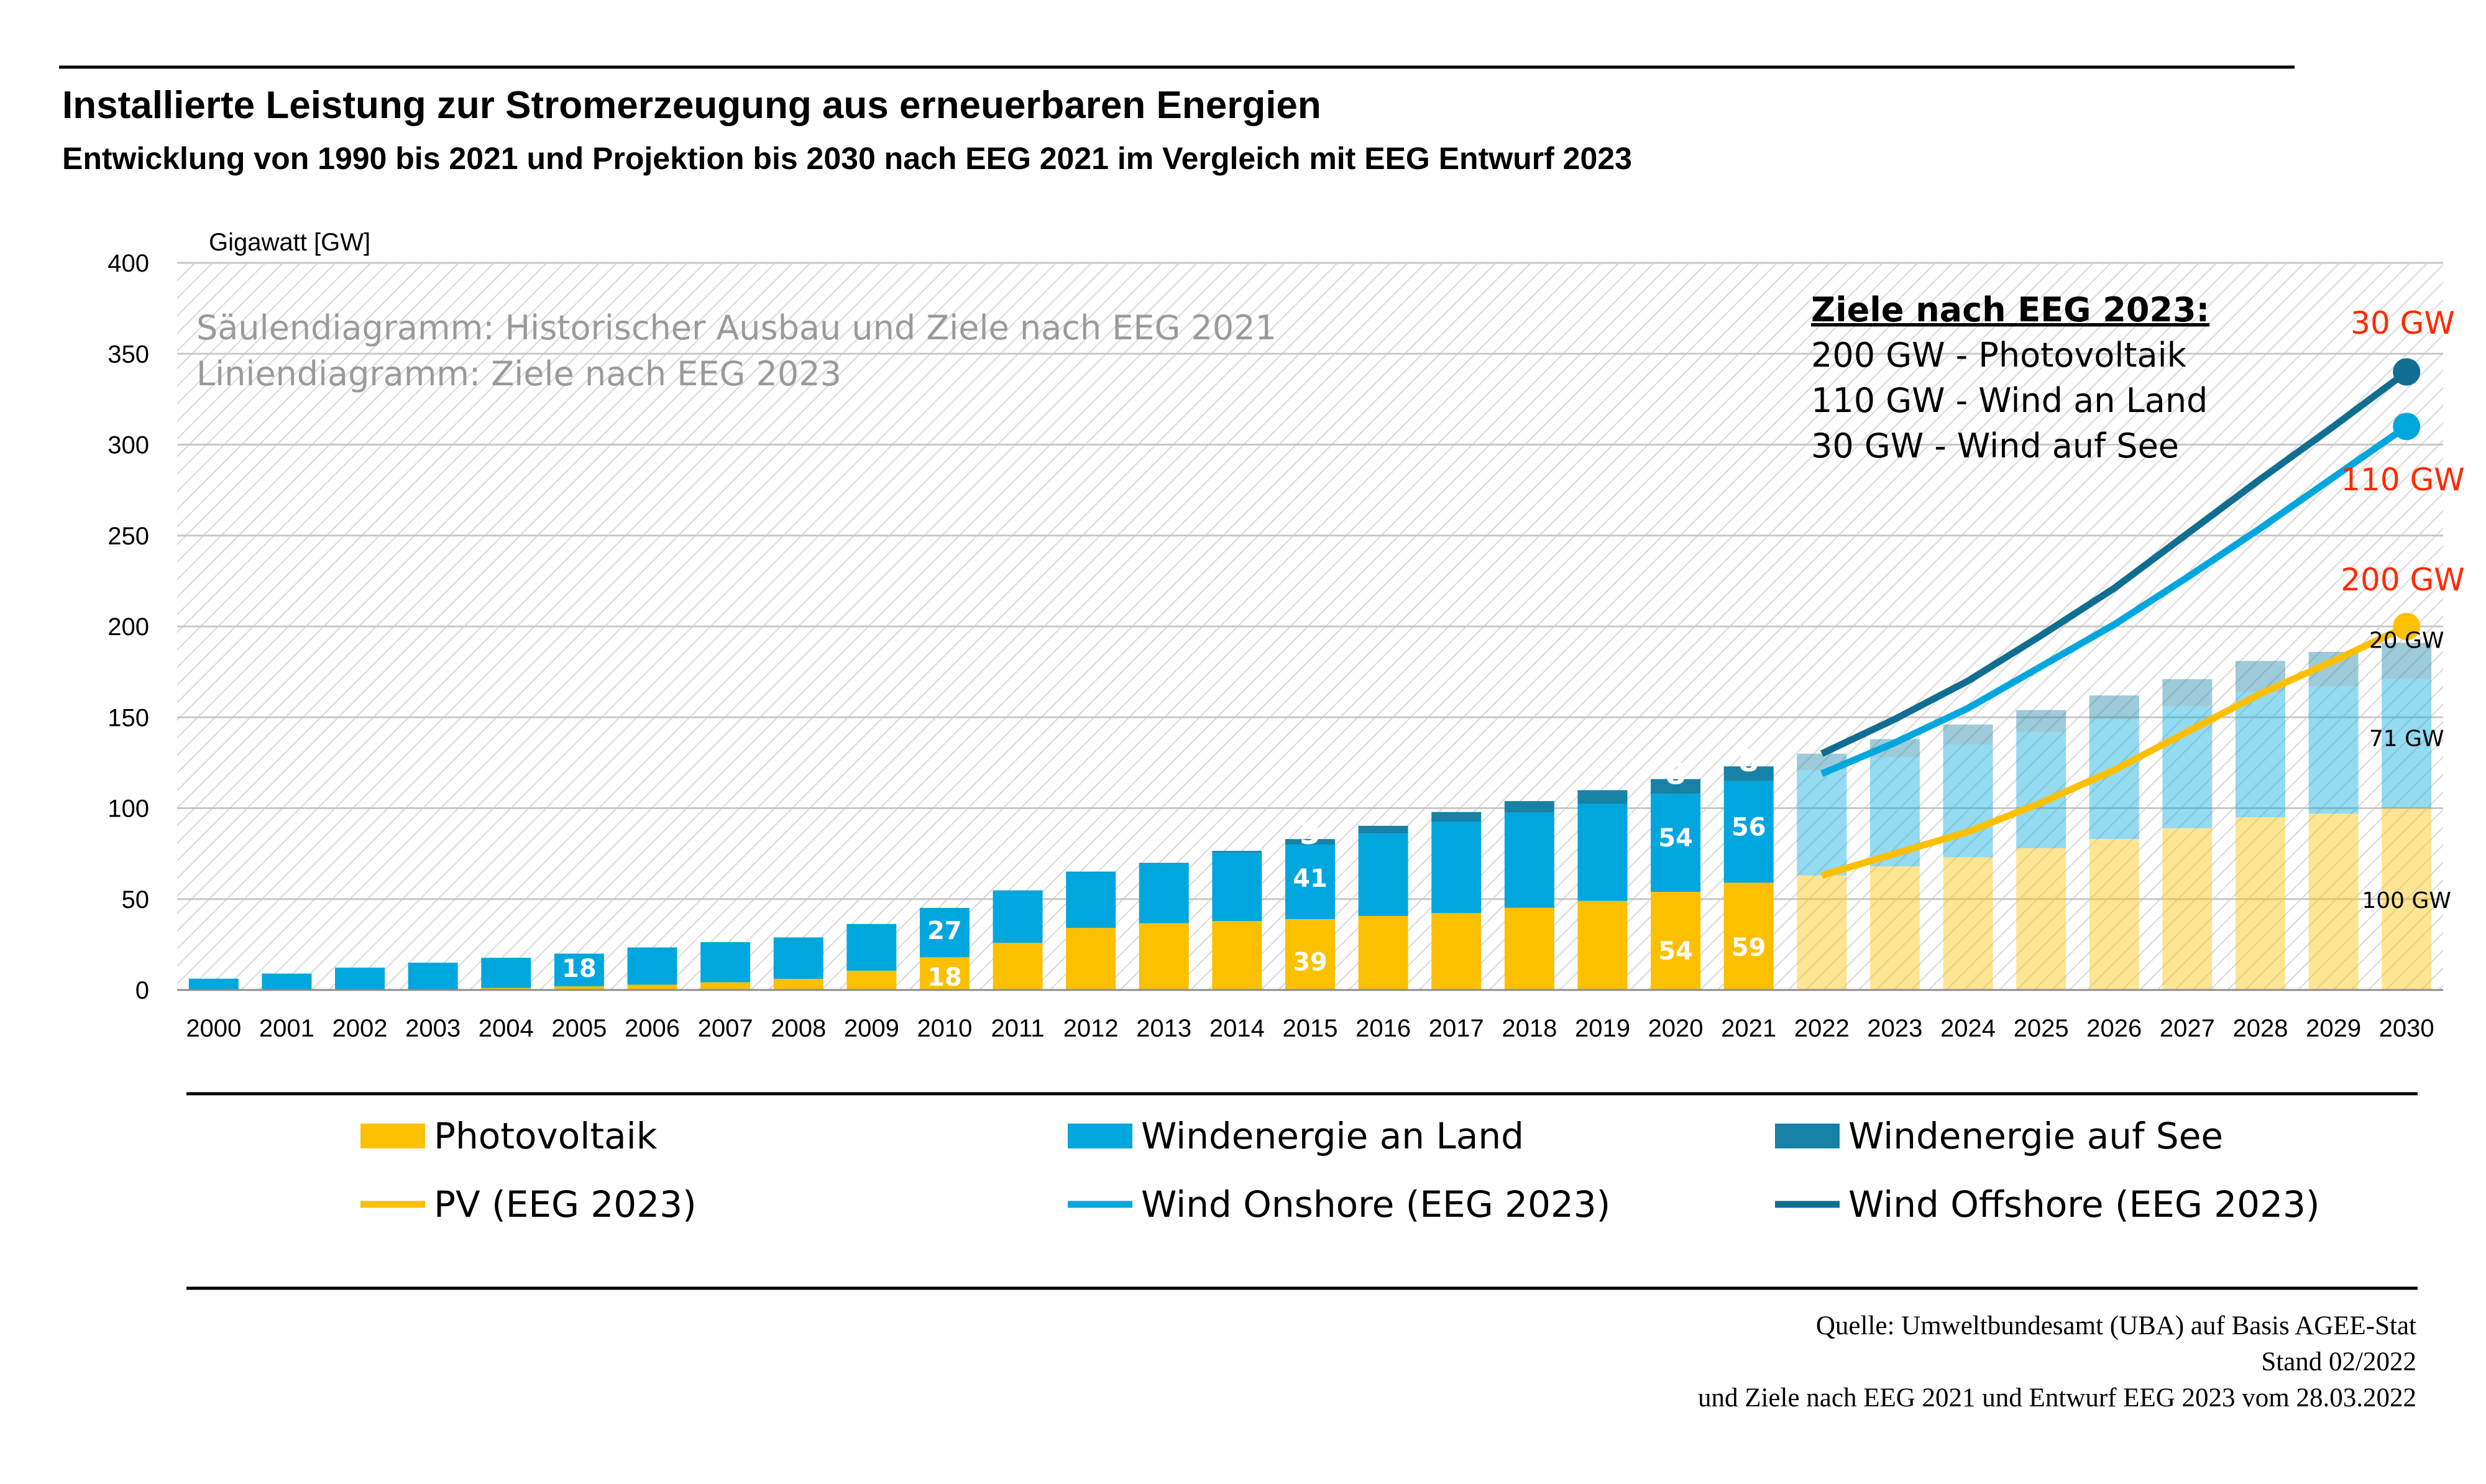 This screenshot has height=1484, width=2486. Describe the element at coordinates (1822, 1028) in the screenshot. I see `x-tick-label: 2022` at that location.